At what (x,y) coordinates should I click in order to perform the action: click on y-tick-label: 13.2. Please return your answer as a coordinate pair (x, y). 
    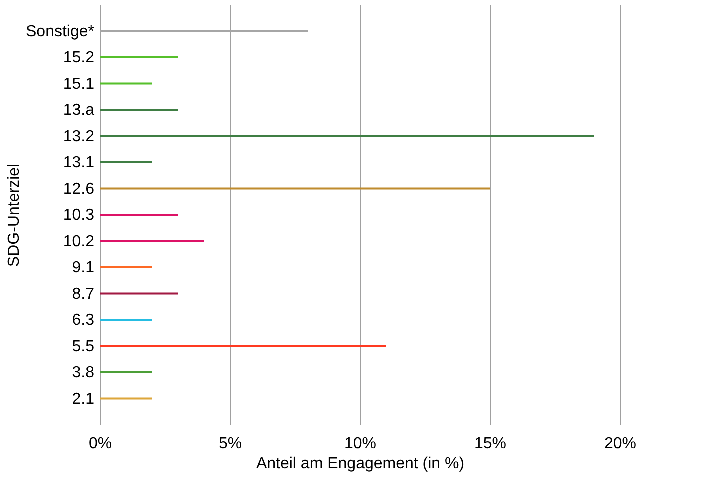
    Looking at the image, I should click on (79, 137).